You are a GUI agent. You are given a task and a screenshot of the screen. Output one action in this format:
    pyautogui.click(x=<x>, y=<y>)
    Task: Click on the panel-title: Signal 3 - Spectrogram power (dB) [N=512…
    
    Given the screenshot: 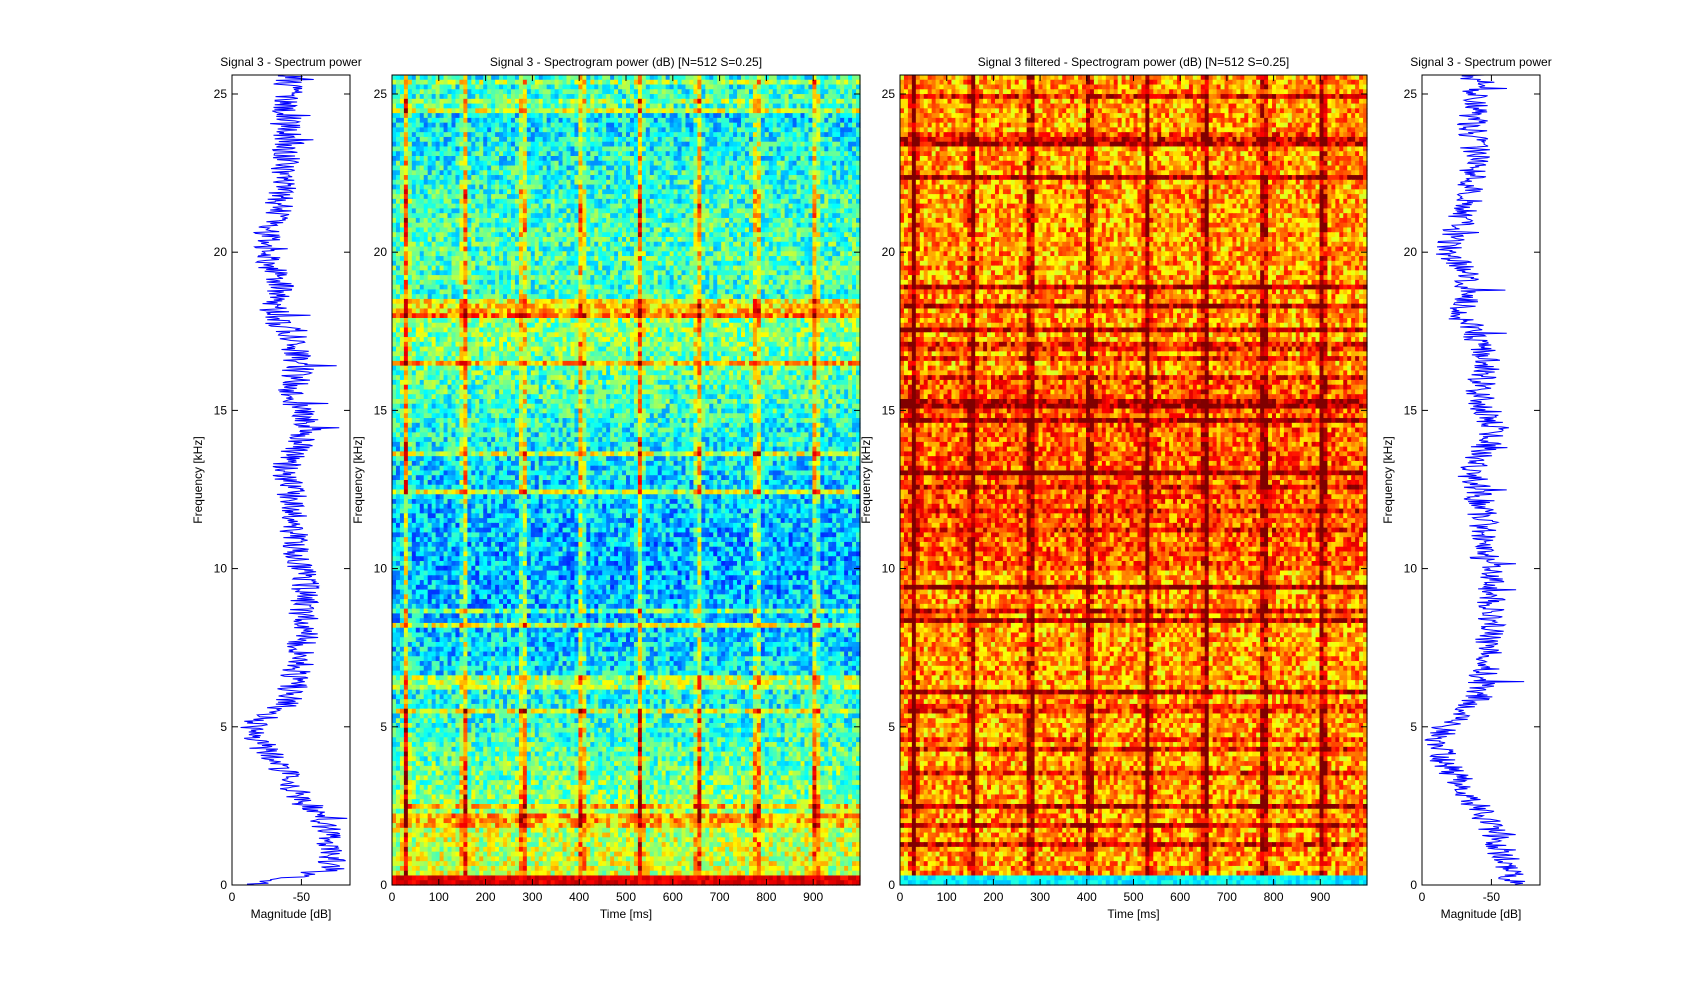 What is the action you would take?
    pyautogui.click(x=626, y=62)
    